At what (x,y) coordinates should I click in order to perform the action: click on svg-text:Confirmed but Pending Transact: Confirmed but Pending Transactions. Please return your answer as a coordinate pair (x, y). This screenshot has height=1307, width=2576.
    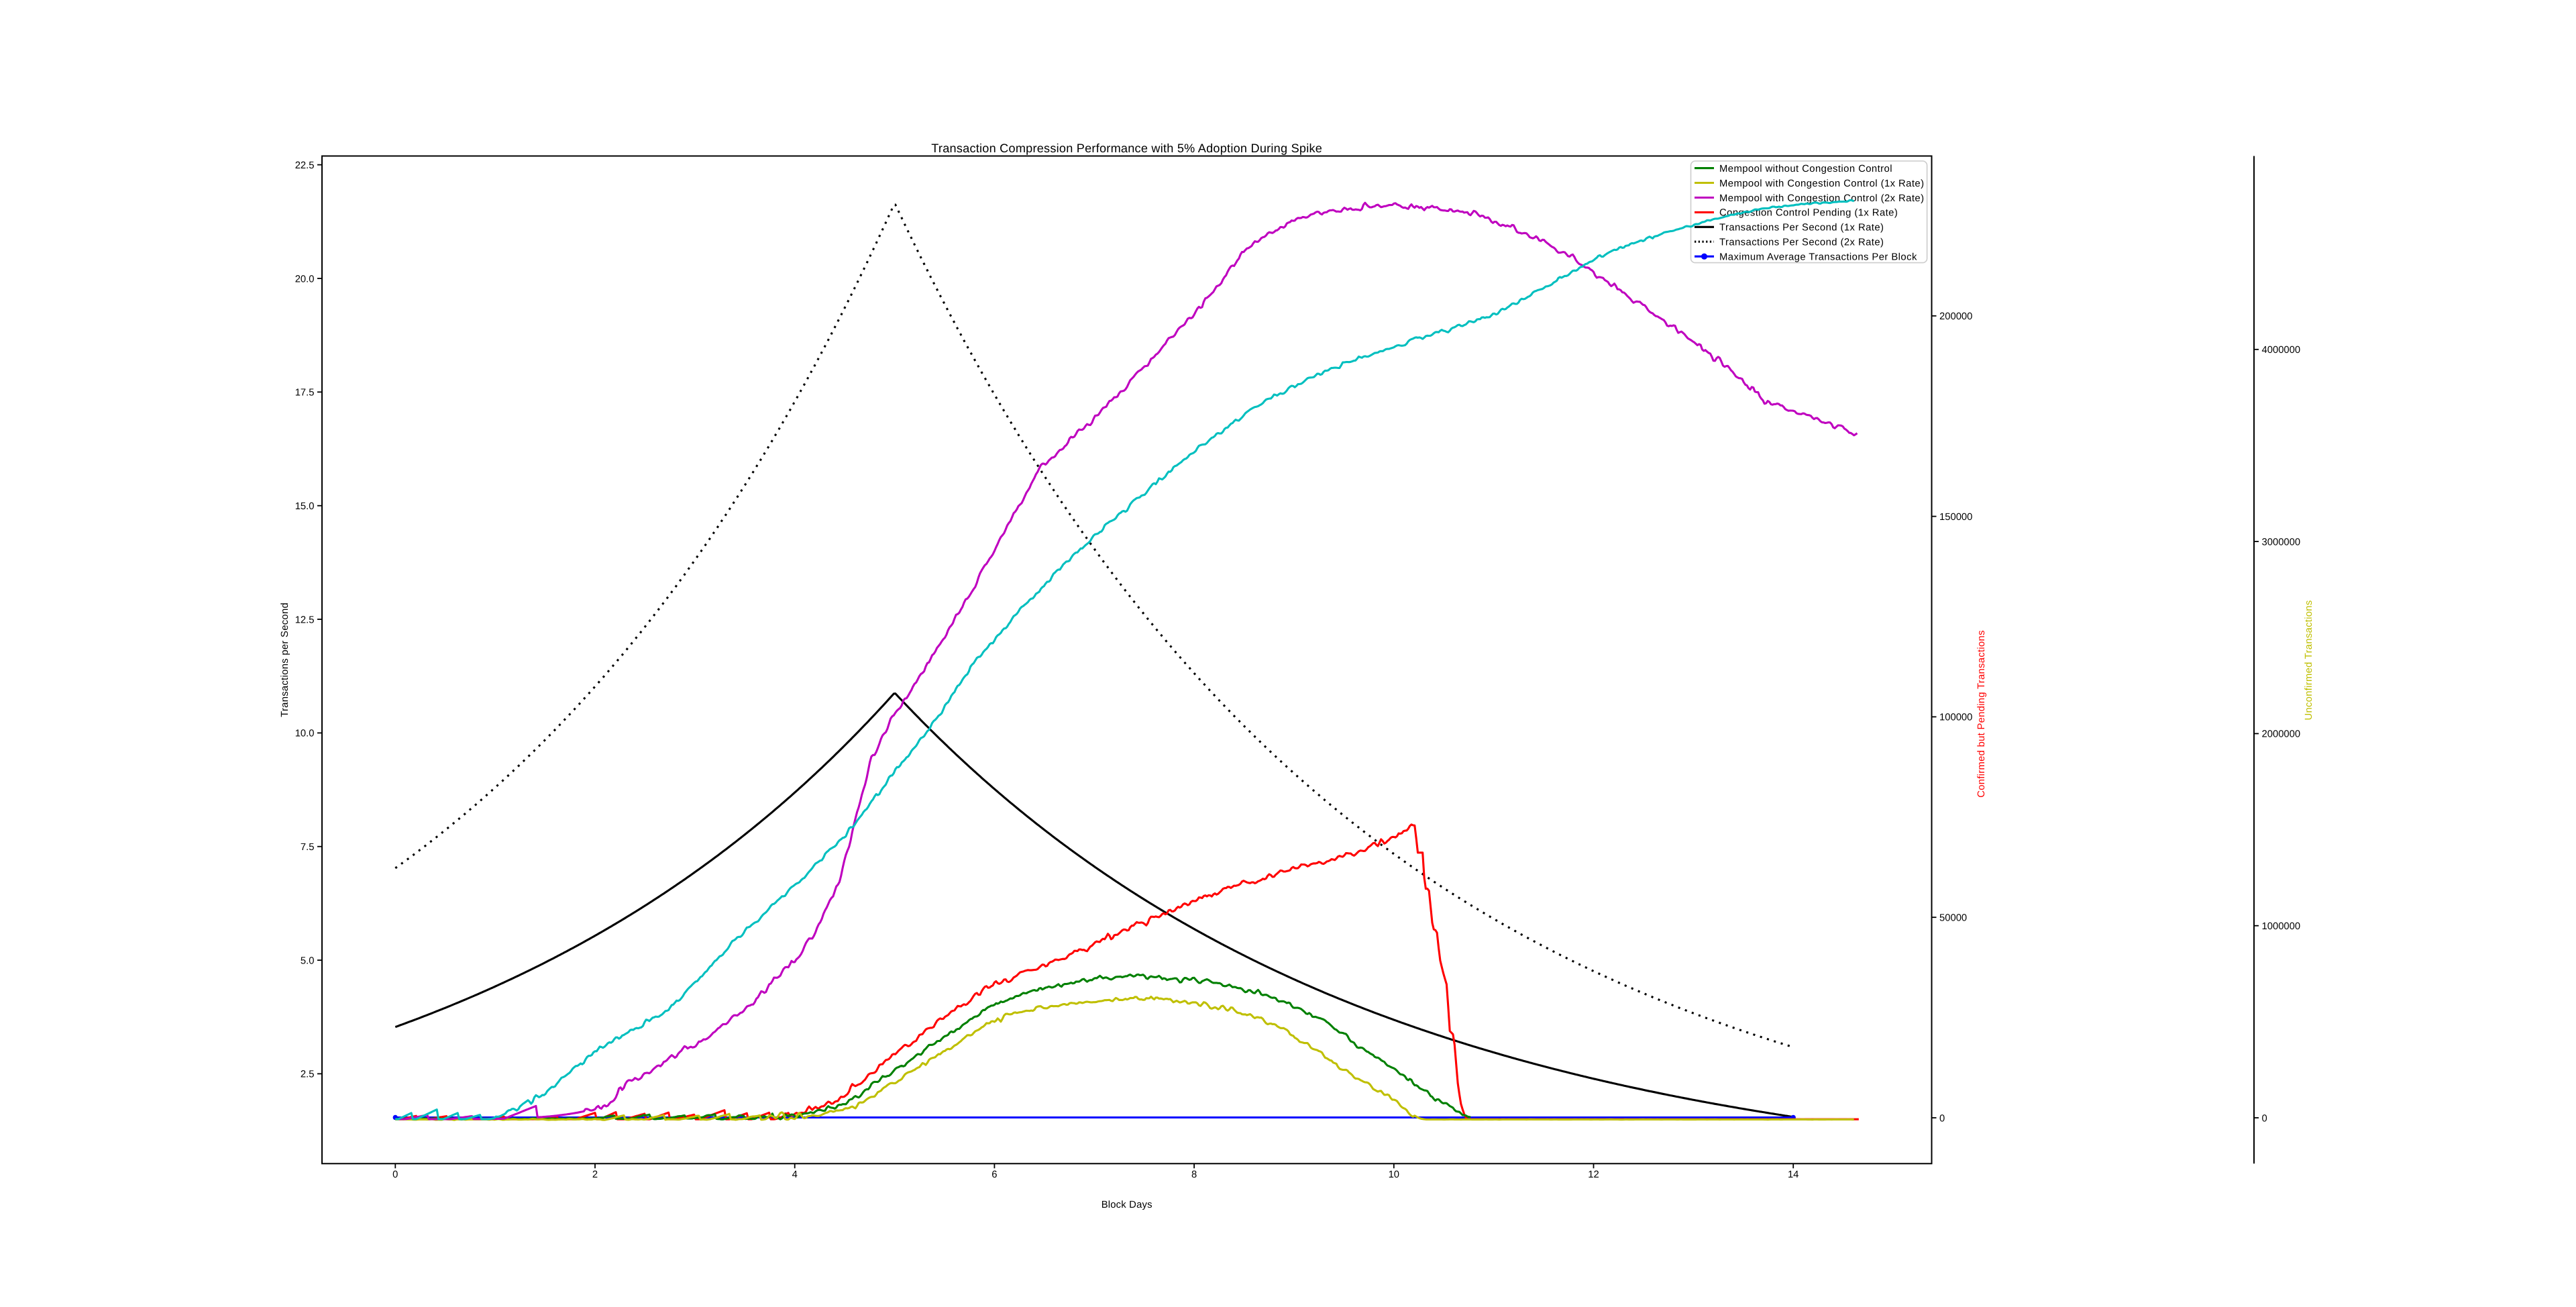
    Looking at the image, I should click on (1981, 714).